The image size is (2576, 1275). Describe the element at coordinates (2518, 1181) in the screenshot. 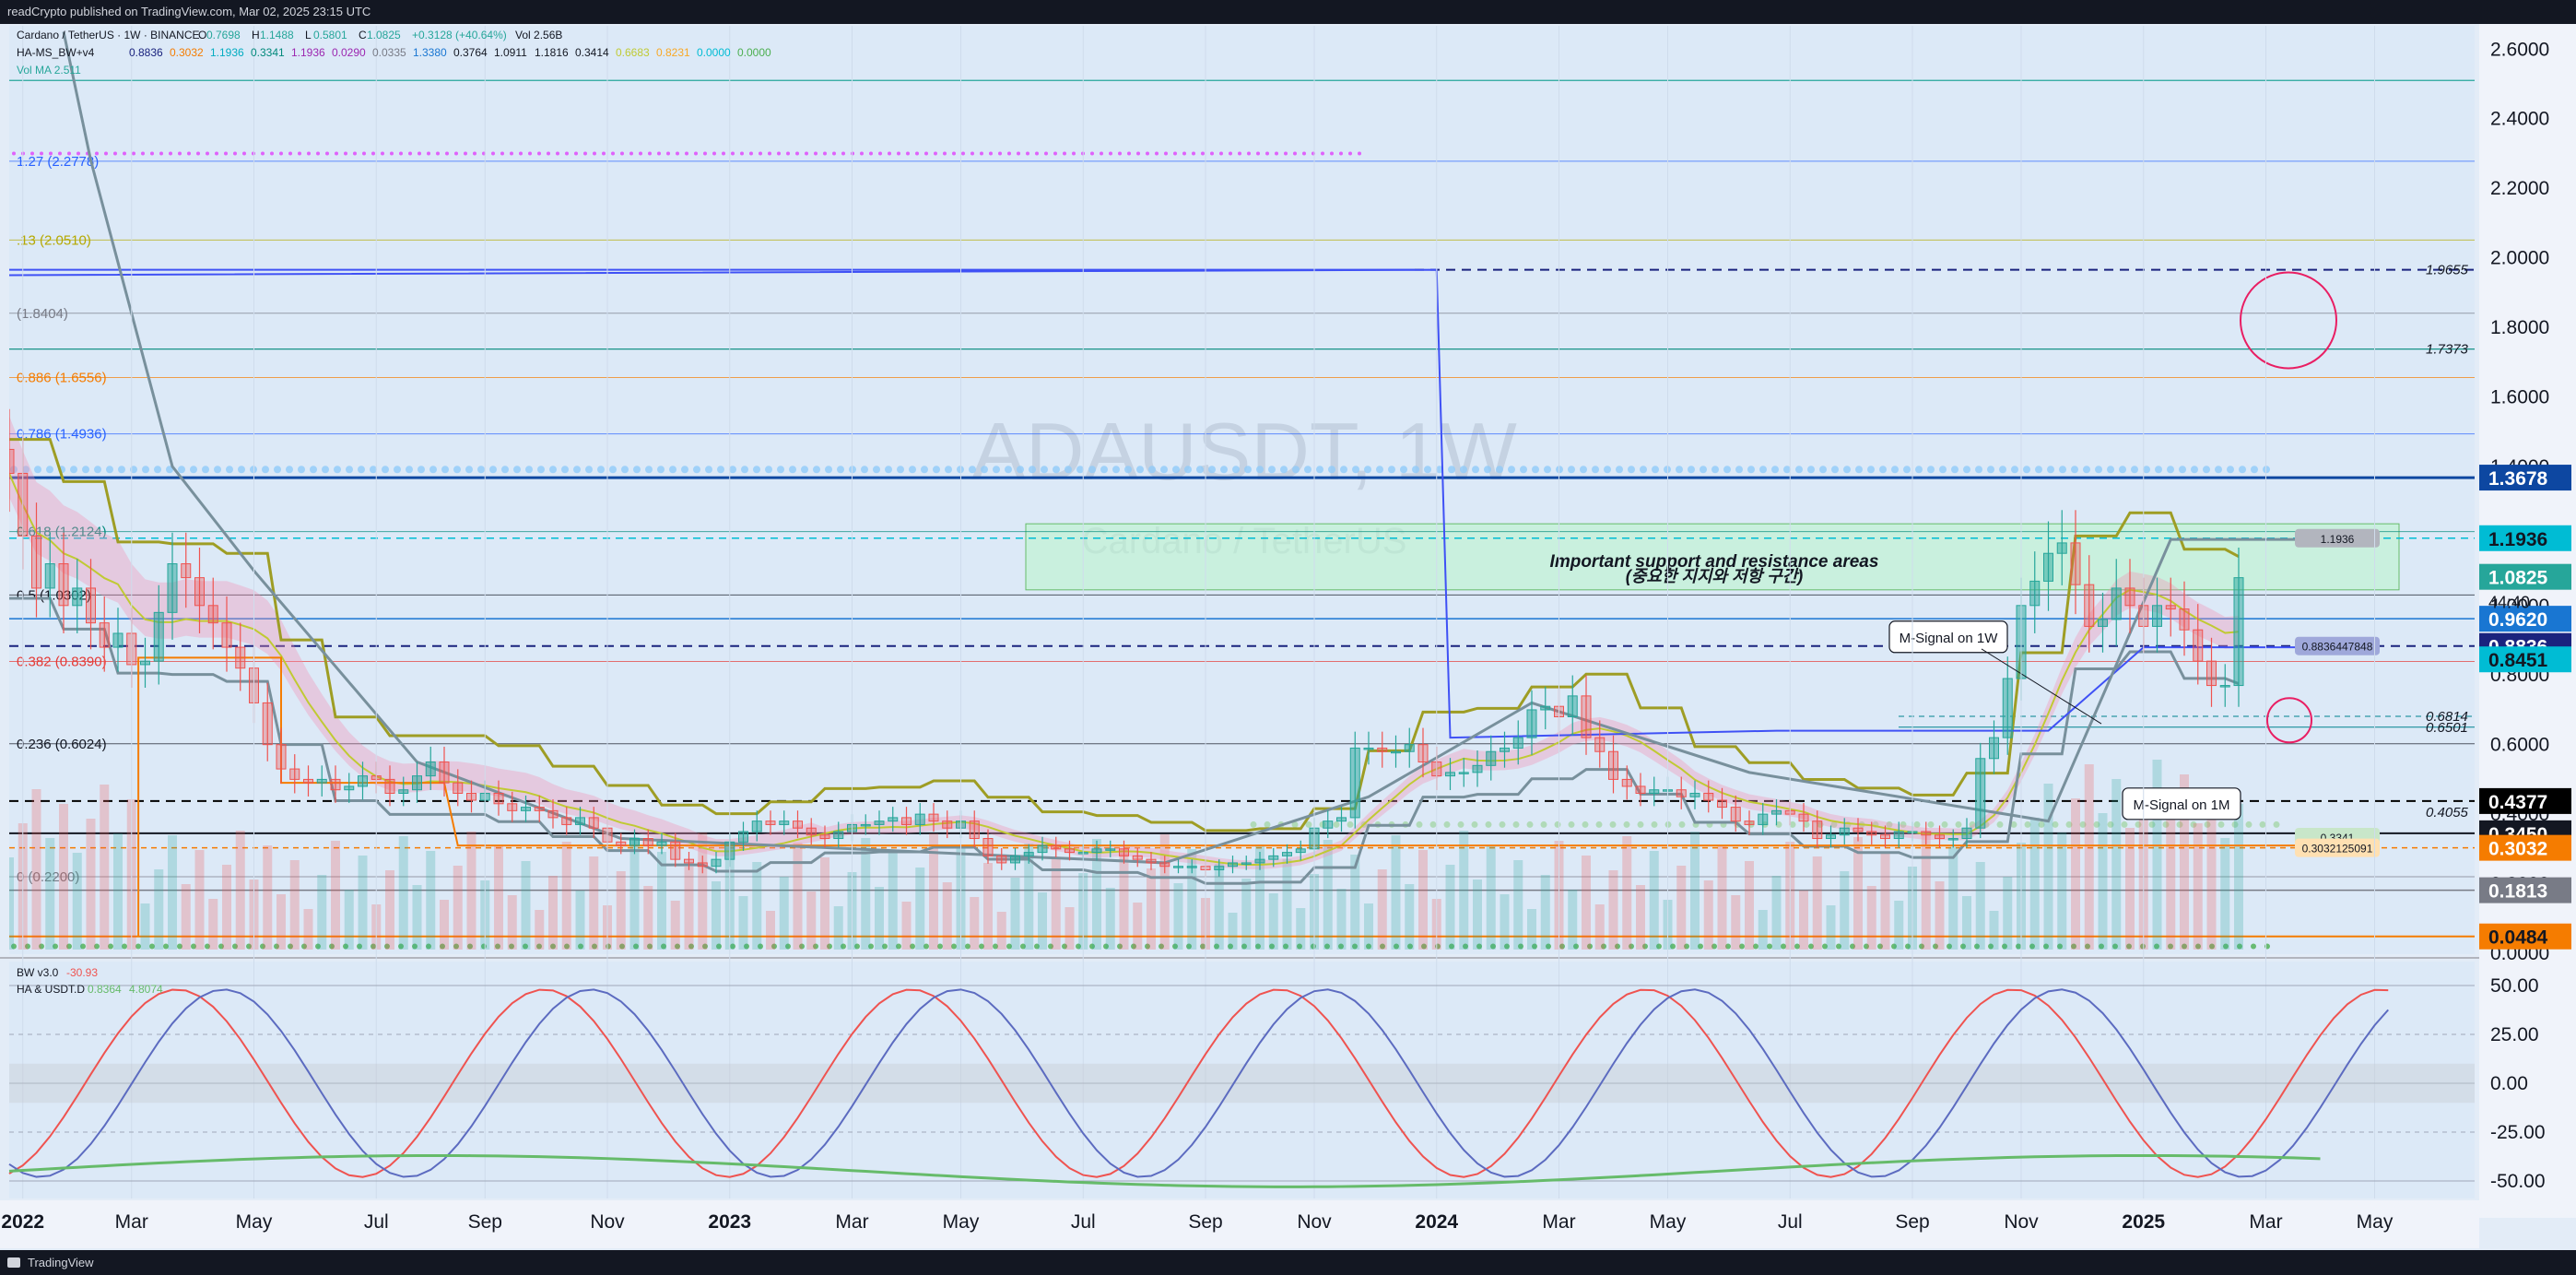

I see `osc-tick-4: -50.00` at that location.